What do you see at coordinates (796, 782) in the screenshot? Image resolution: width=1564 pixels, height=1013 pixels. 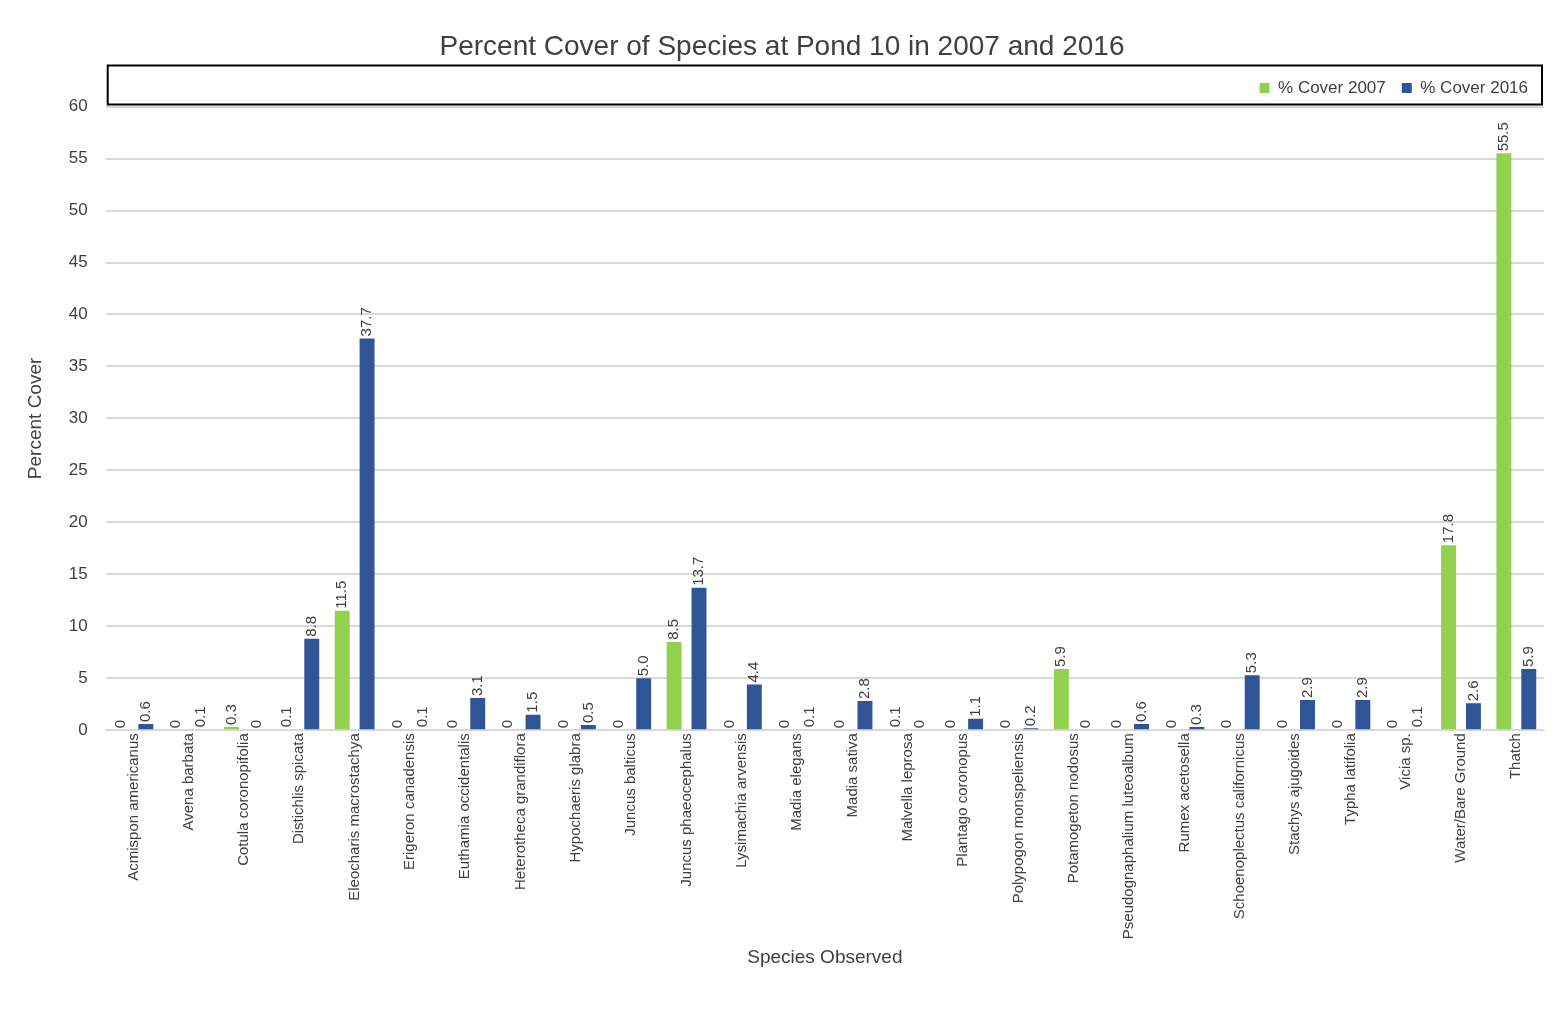 I see `x-tick-label: Madia elegans` at bounding box center [796, 782].